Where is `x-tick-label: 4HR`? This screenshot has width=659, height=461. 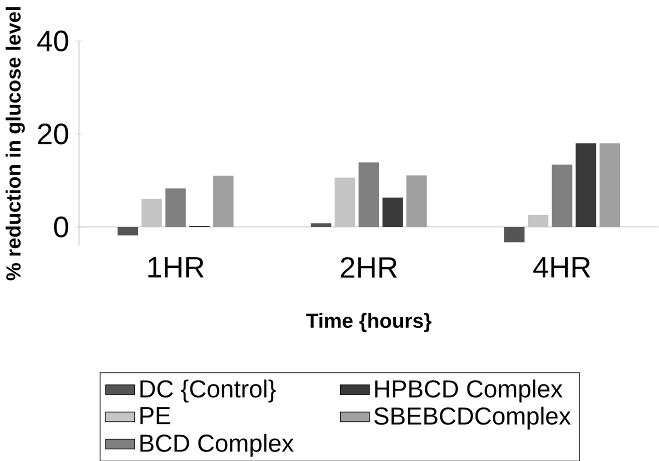 x-tick-label: 4HR is located at coordinates (561, 267).